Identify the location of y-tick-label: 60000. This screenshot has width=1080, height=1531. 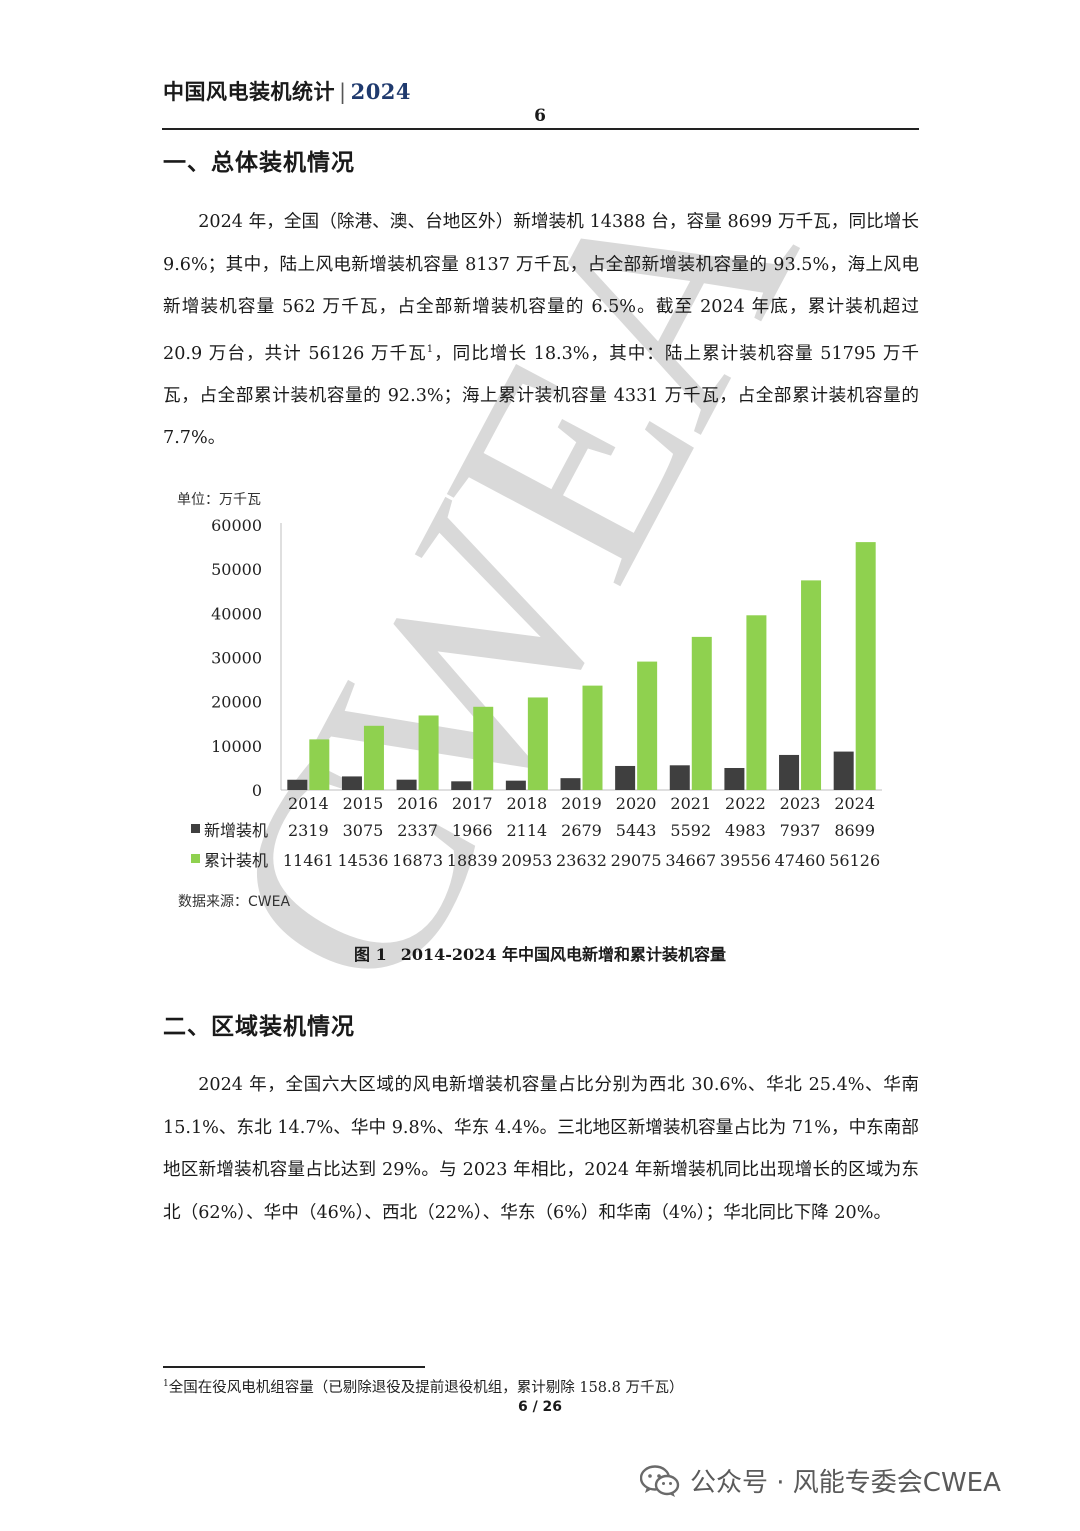
(236, 525).